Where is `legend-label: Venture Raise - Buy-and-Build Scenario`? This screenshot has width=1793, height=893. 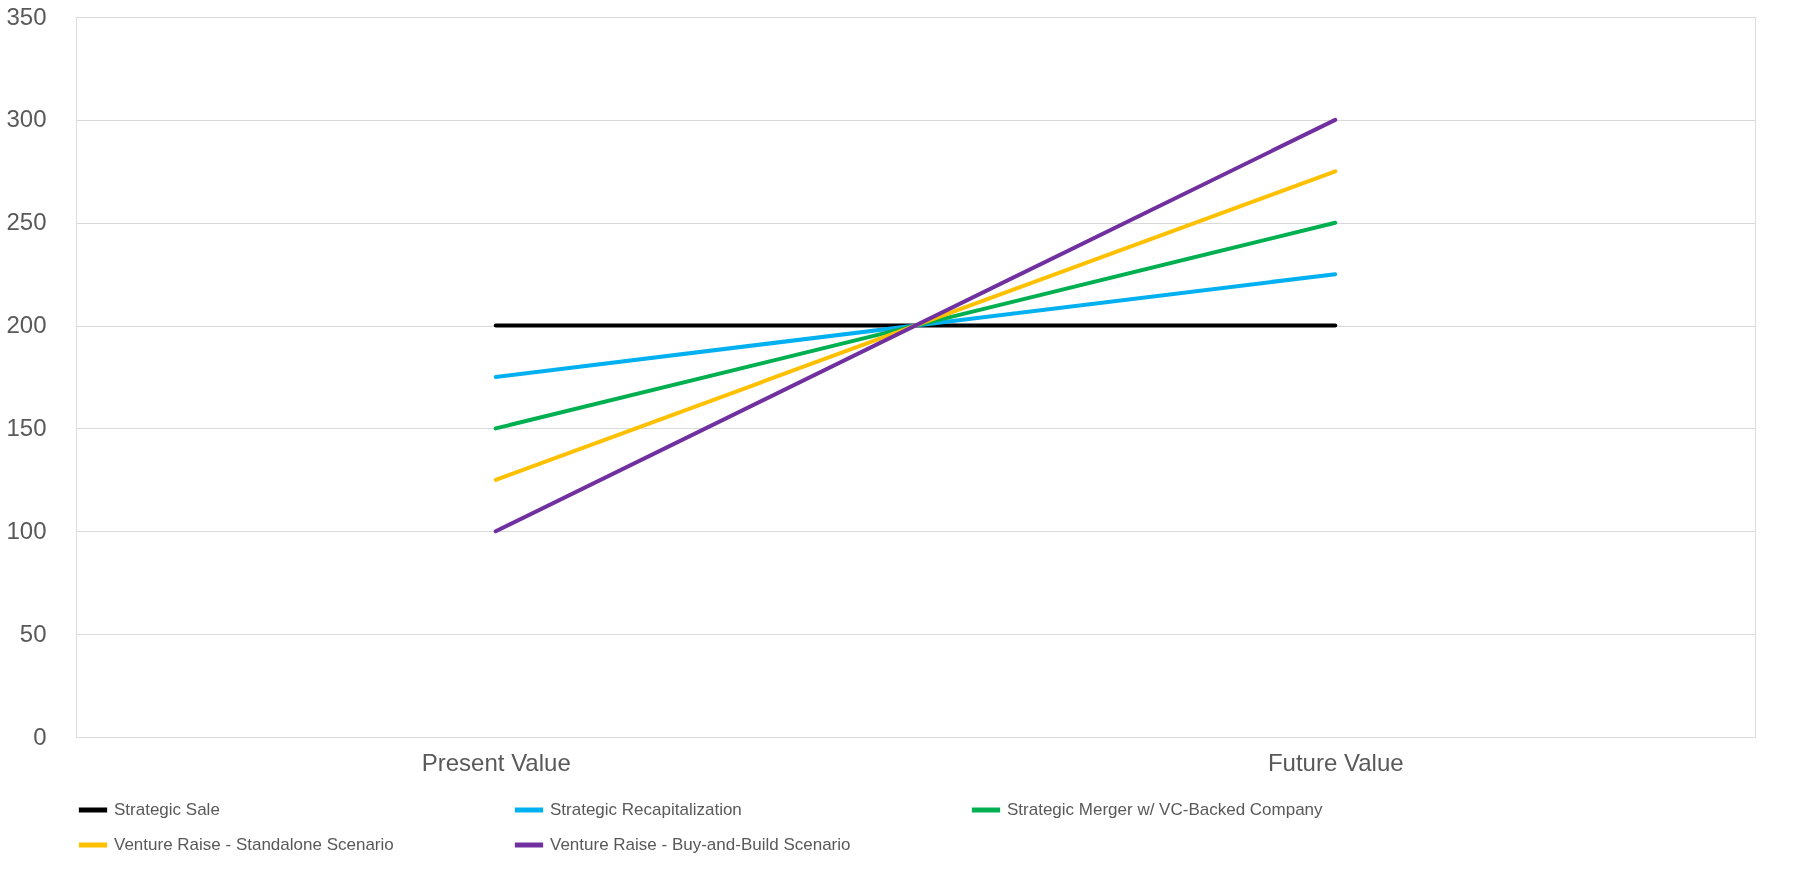
legend-label: Venture Raise - Buy-and-Build Scenario is located at coordinates (700, 844).